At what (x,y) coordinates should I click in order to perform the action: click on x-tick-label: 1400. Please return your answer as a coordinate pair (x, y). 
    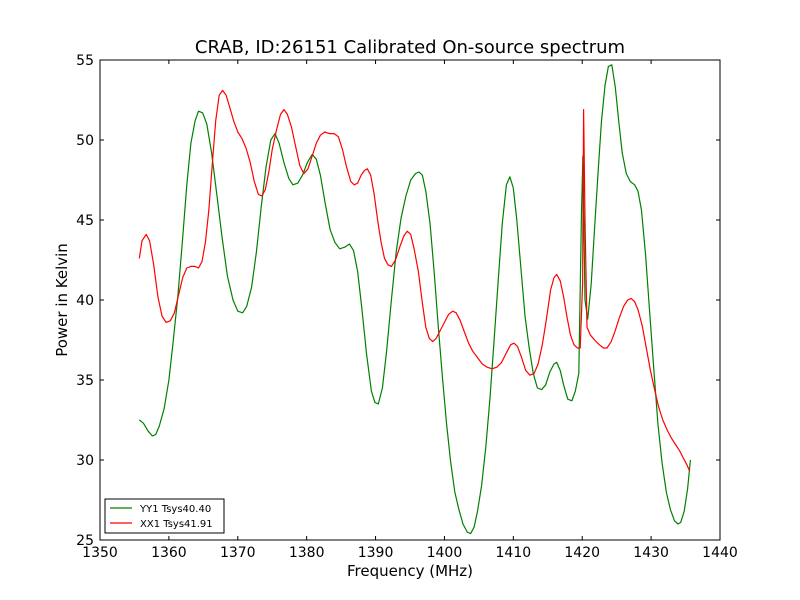
    Looking at the image, I should click on (445, 553).